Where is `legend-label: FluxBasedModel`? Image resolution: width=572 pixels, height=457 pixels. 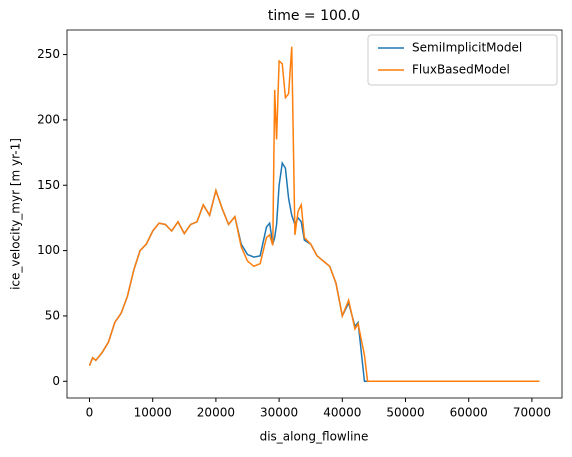
legend-label: FluxBasedModel is located at coordinates (461, 70).